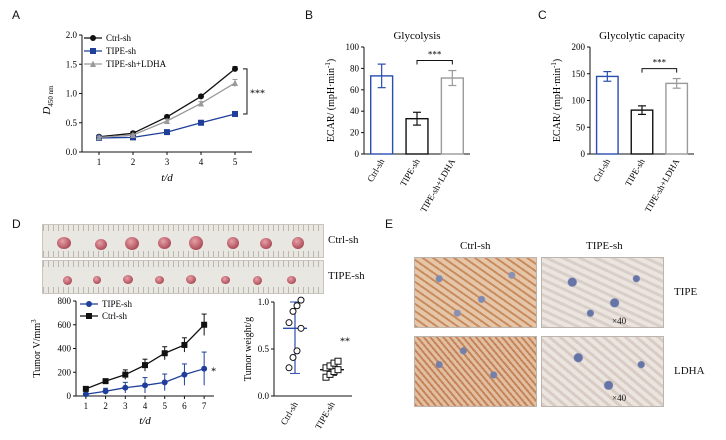  I want to click on chart-d-tumor-weight: 0.0 0.5 1.0 Tumor weight/g Ctrl-sh TIPE-sh **, so click(297, 363).